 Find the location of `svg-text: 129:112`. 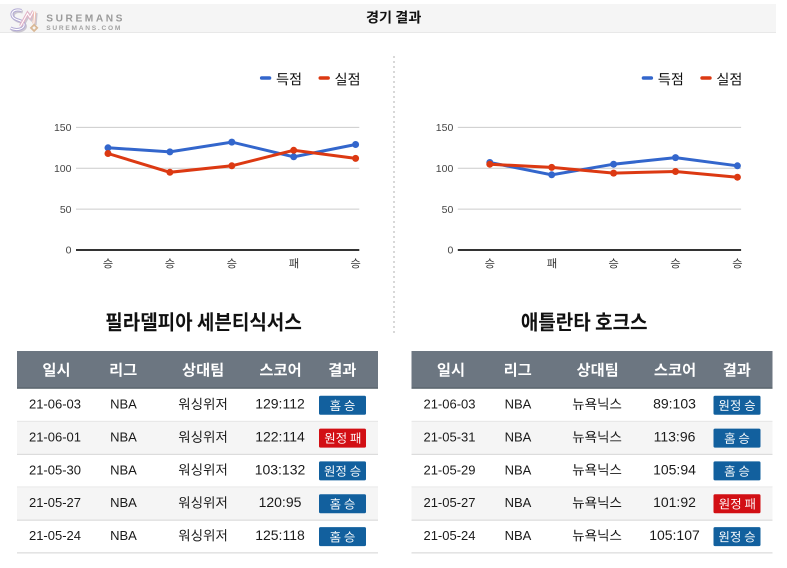

svg-text: 129:112 is located at coordinates (280, 404).